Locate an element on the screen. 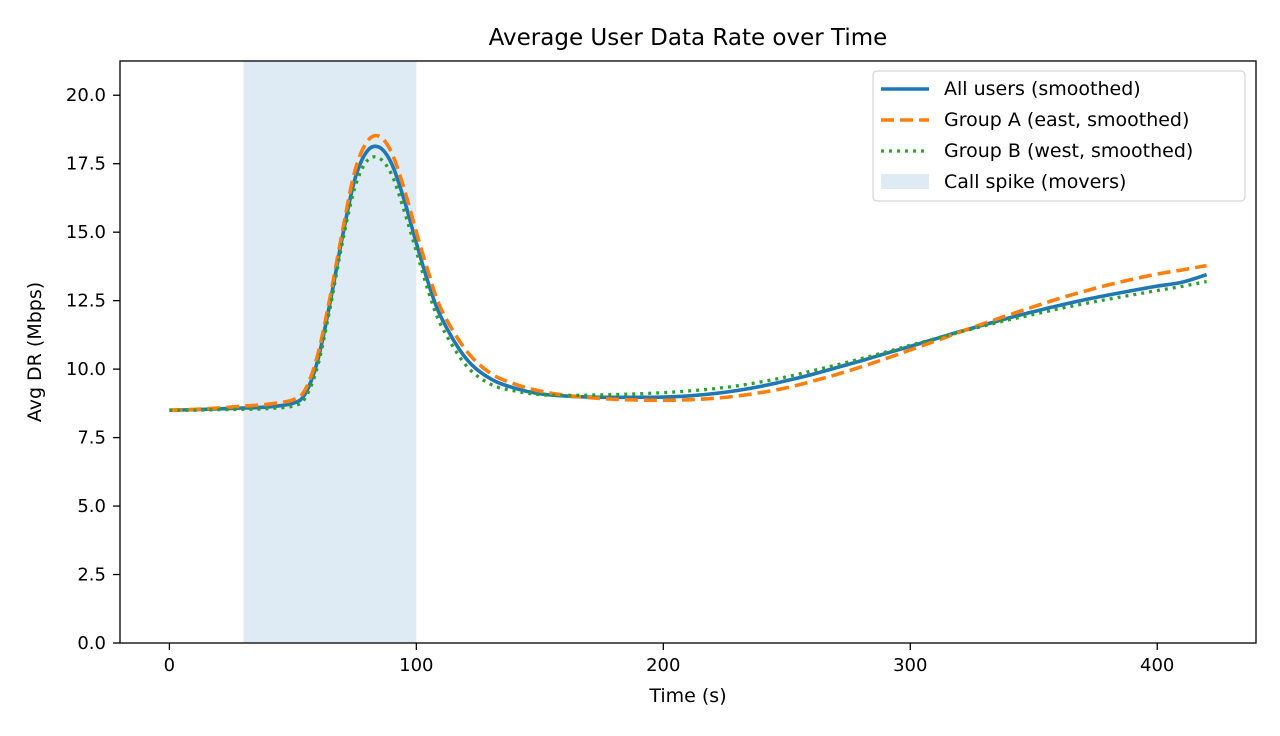 The width and height of the screenshot is (1280, 736). y-tick-label: 2.5 is located at coordinates (91, 575).